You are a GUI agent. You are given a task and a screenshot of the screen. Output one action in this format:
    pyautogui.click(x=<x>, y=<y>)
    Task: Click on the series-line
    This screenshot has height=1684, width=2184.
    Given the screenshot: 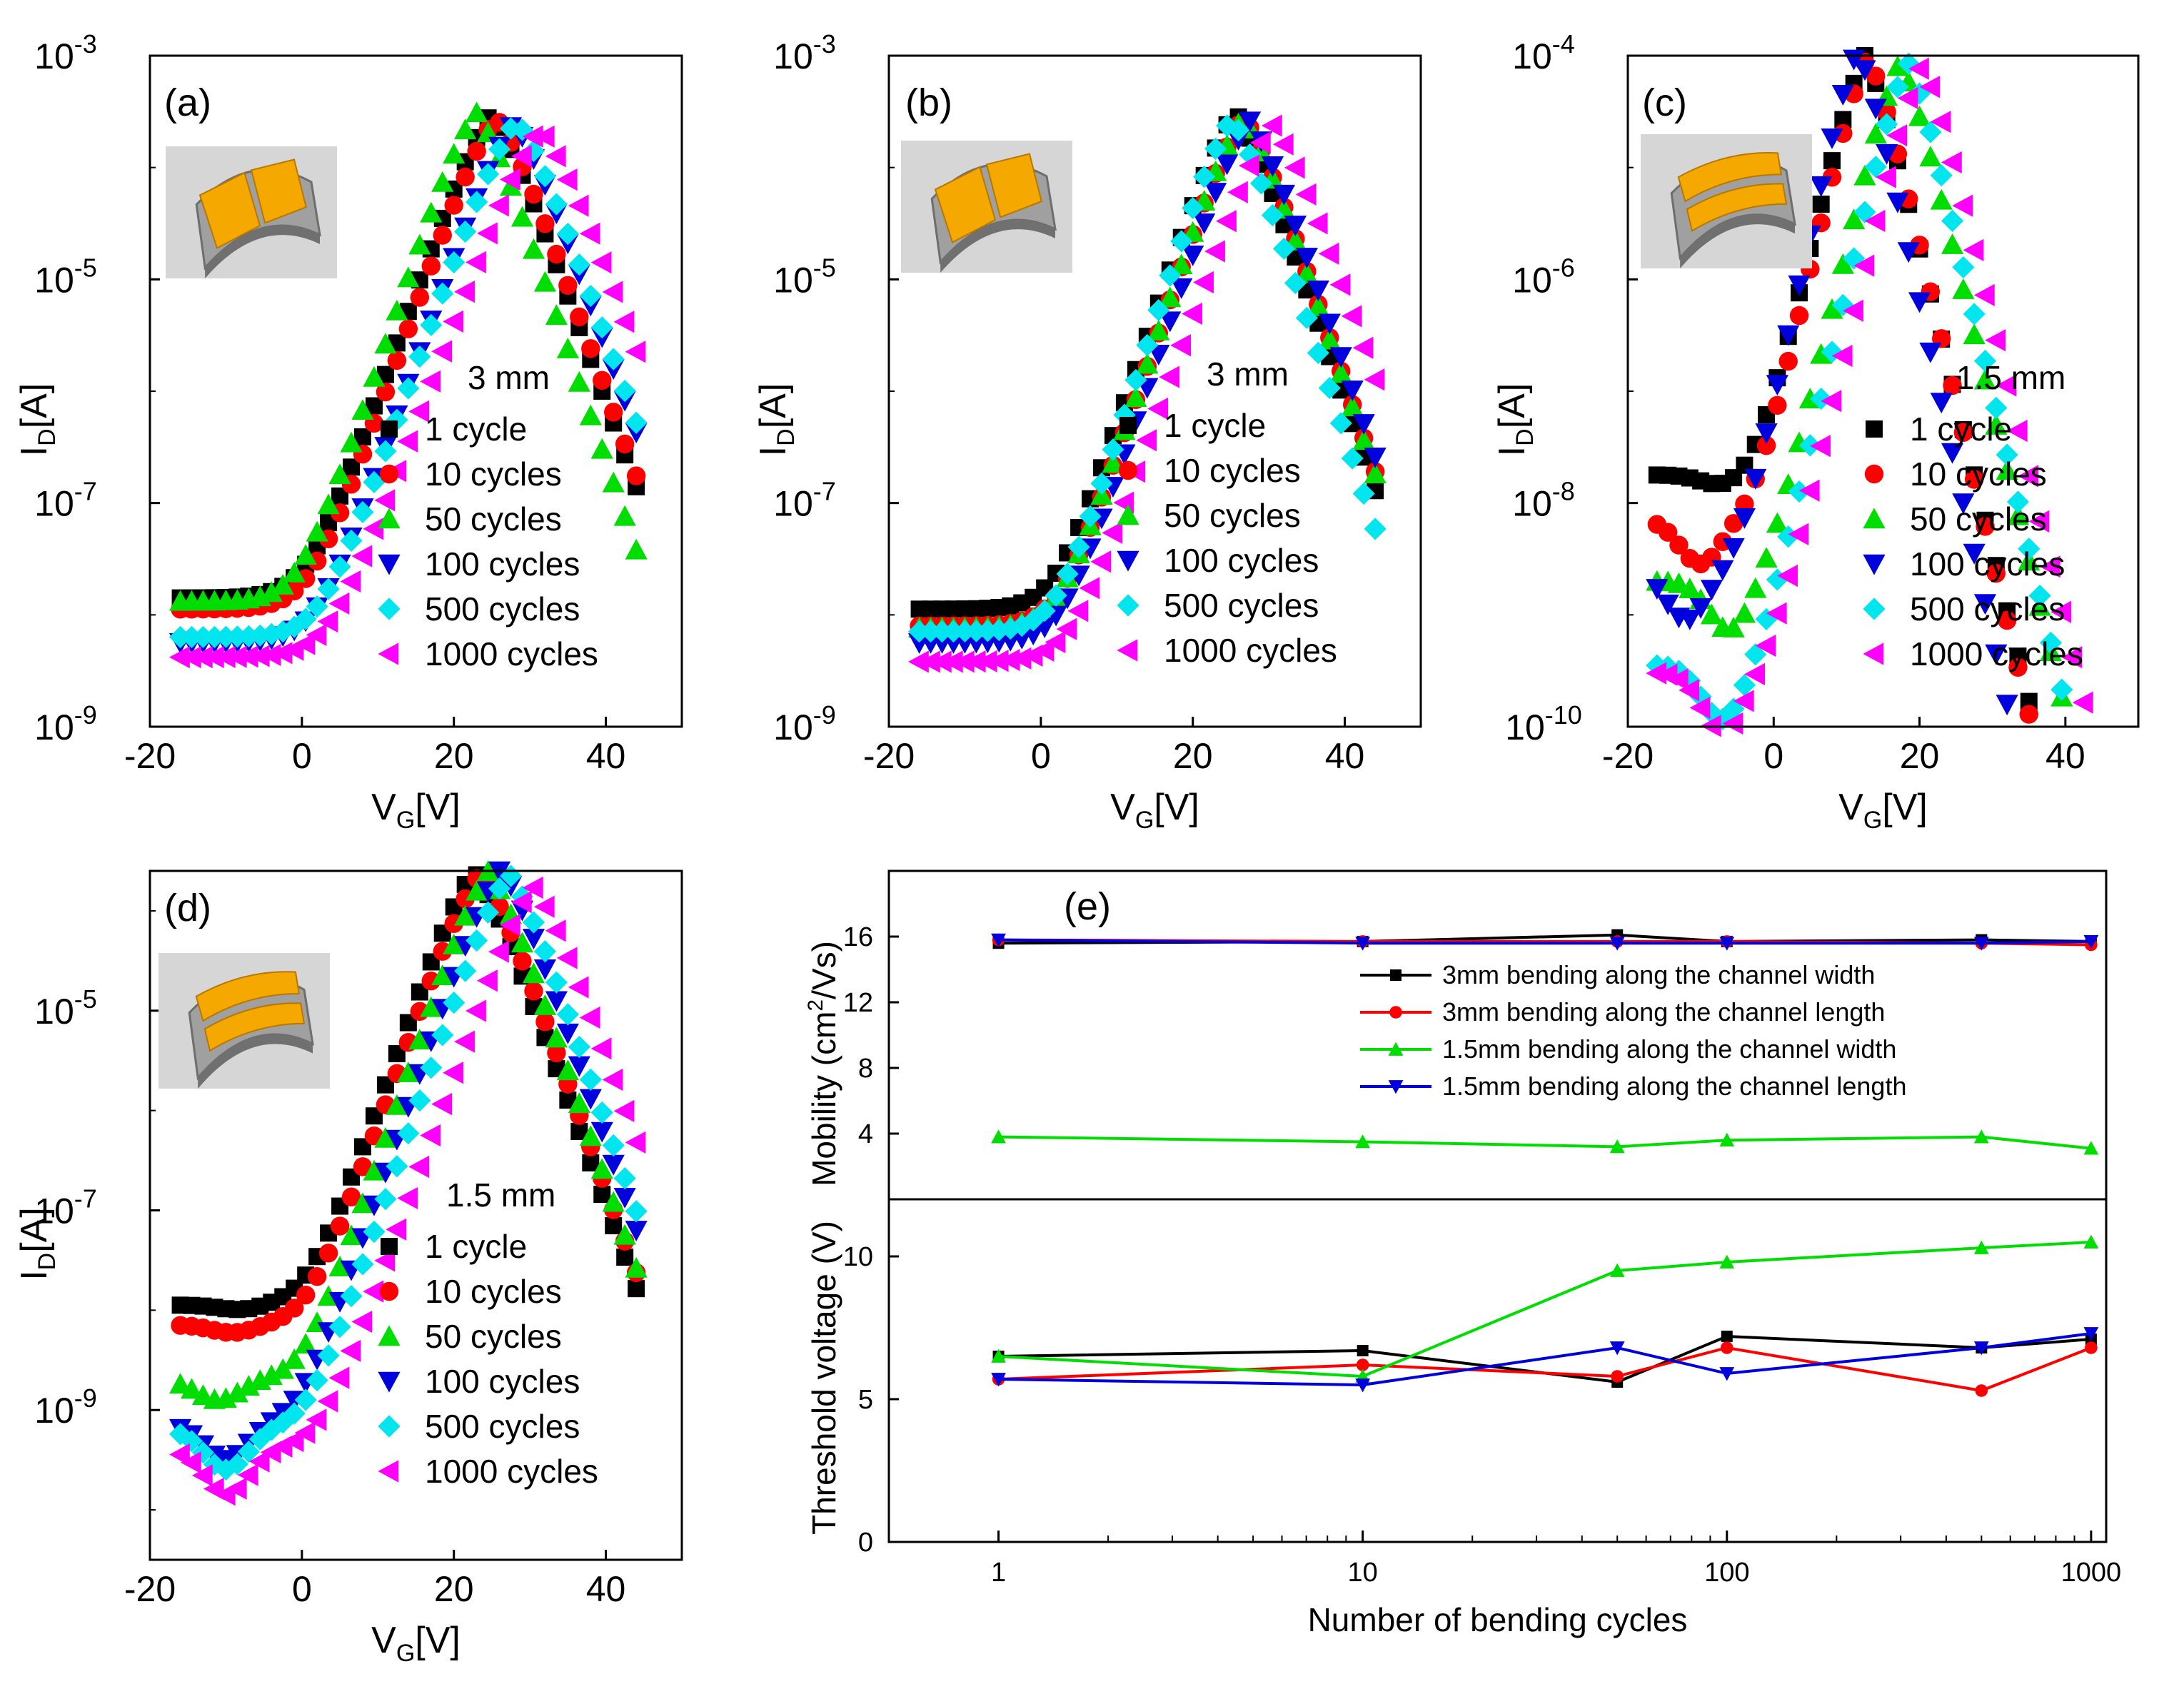 What is the action you would take?
    pyautogui.click(x=1545, y=1359)
    